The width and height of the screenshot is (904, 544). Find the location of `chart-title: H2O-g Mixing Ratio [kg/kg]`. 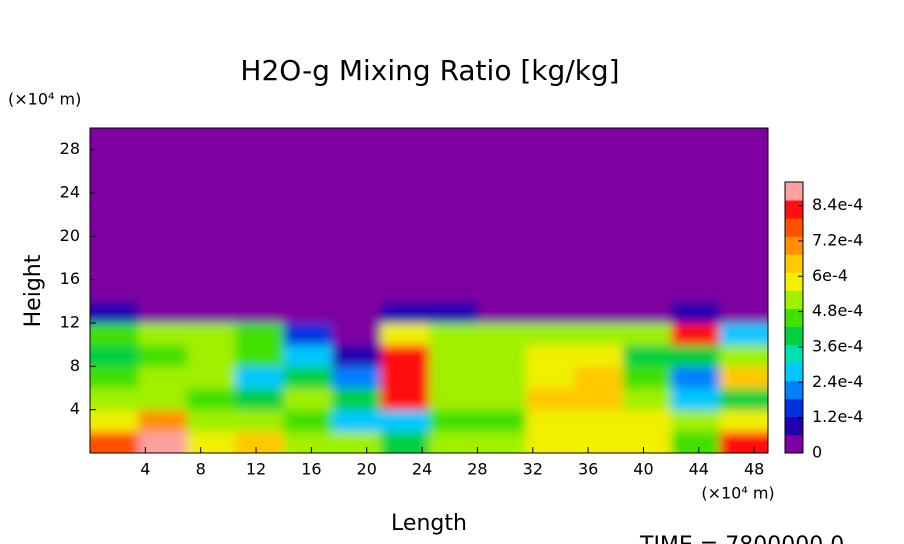

chart-title: H2O-g Mixing Ratio [kg/kg] is located at coordinates (429, 70).